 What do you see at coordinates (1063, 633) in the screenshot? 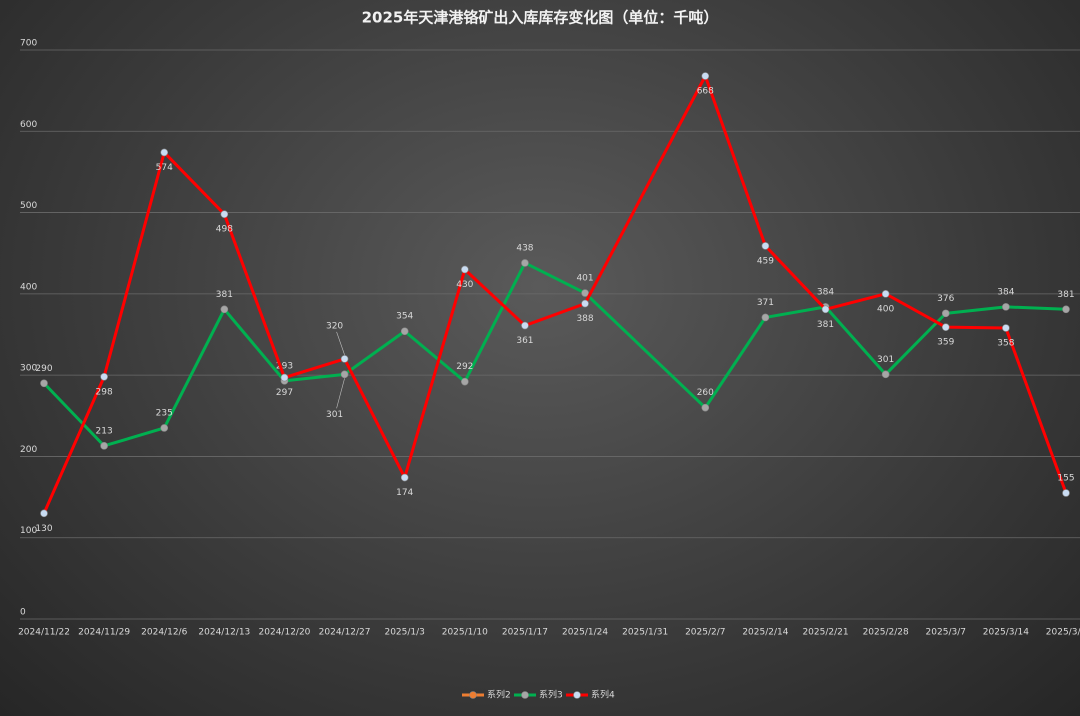
I see `x-tick-label: 2025/3/2` at bounding box center [1063, 633].